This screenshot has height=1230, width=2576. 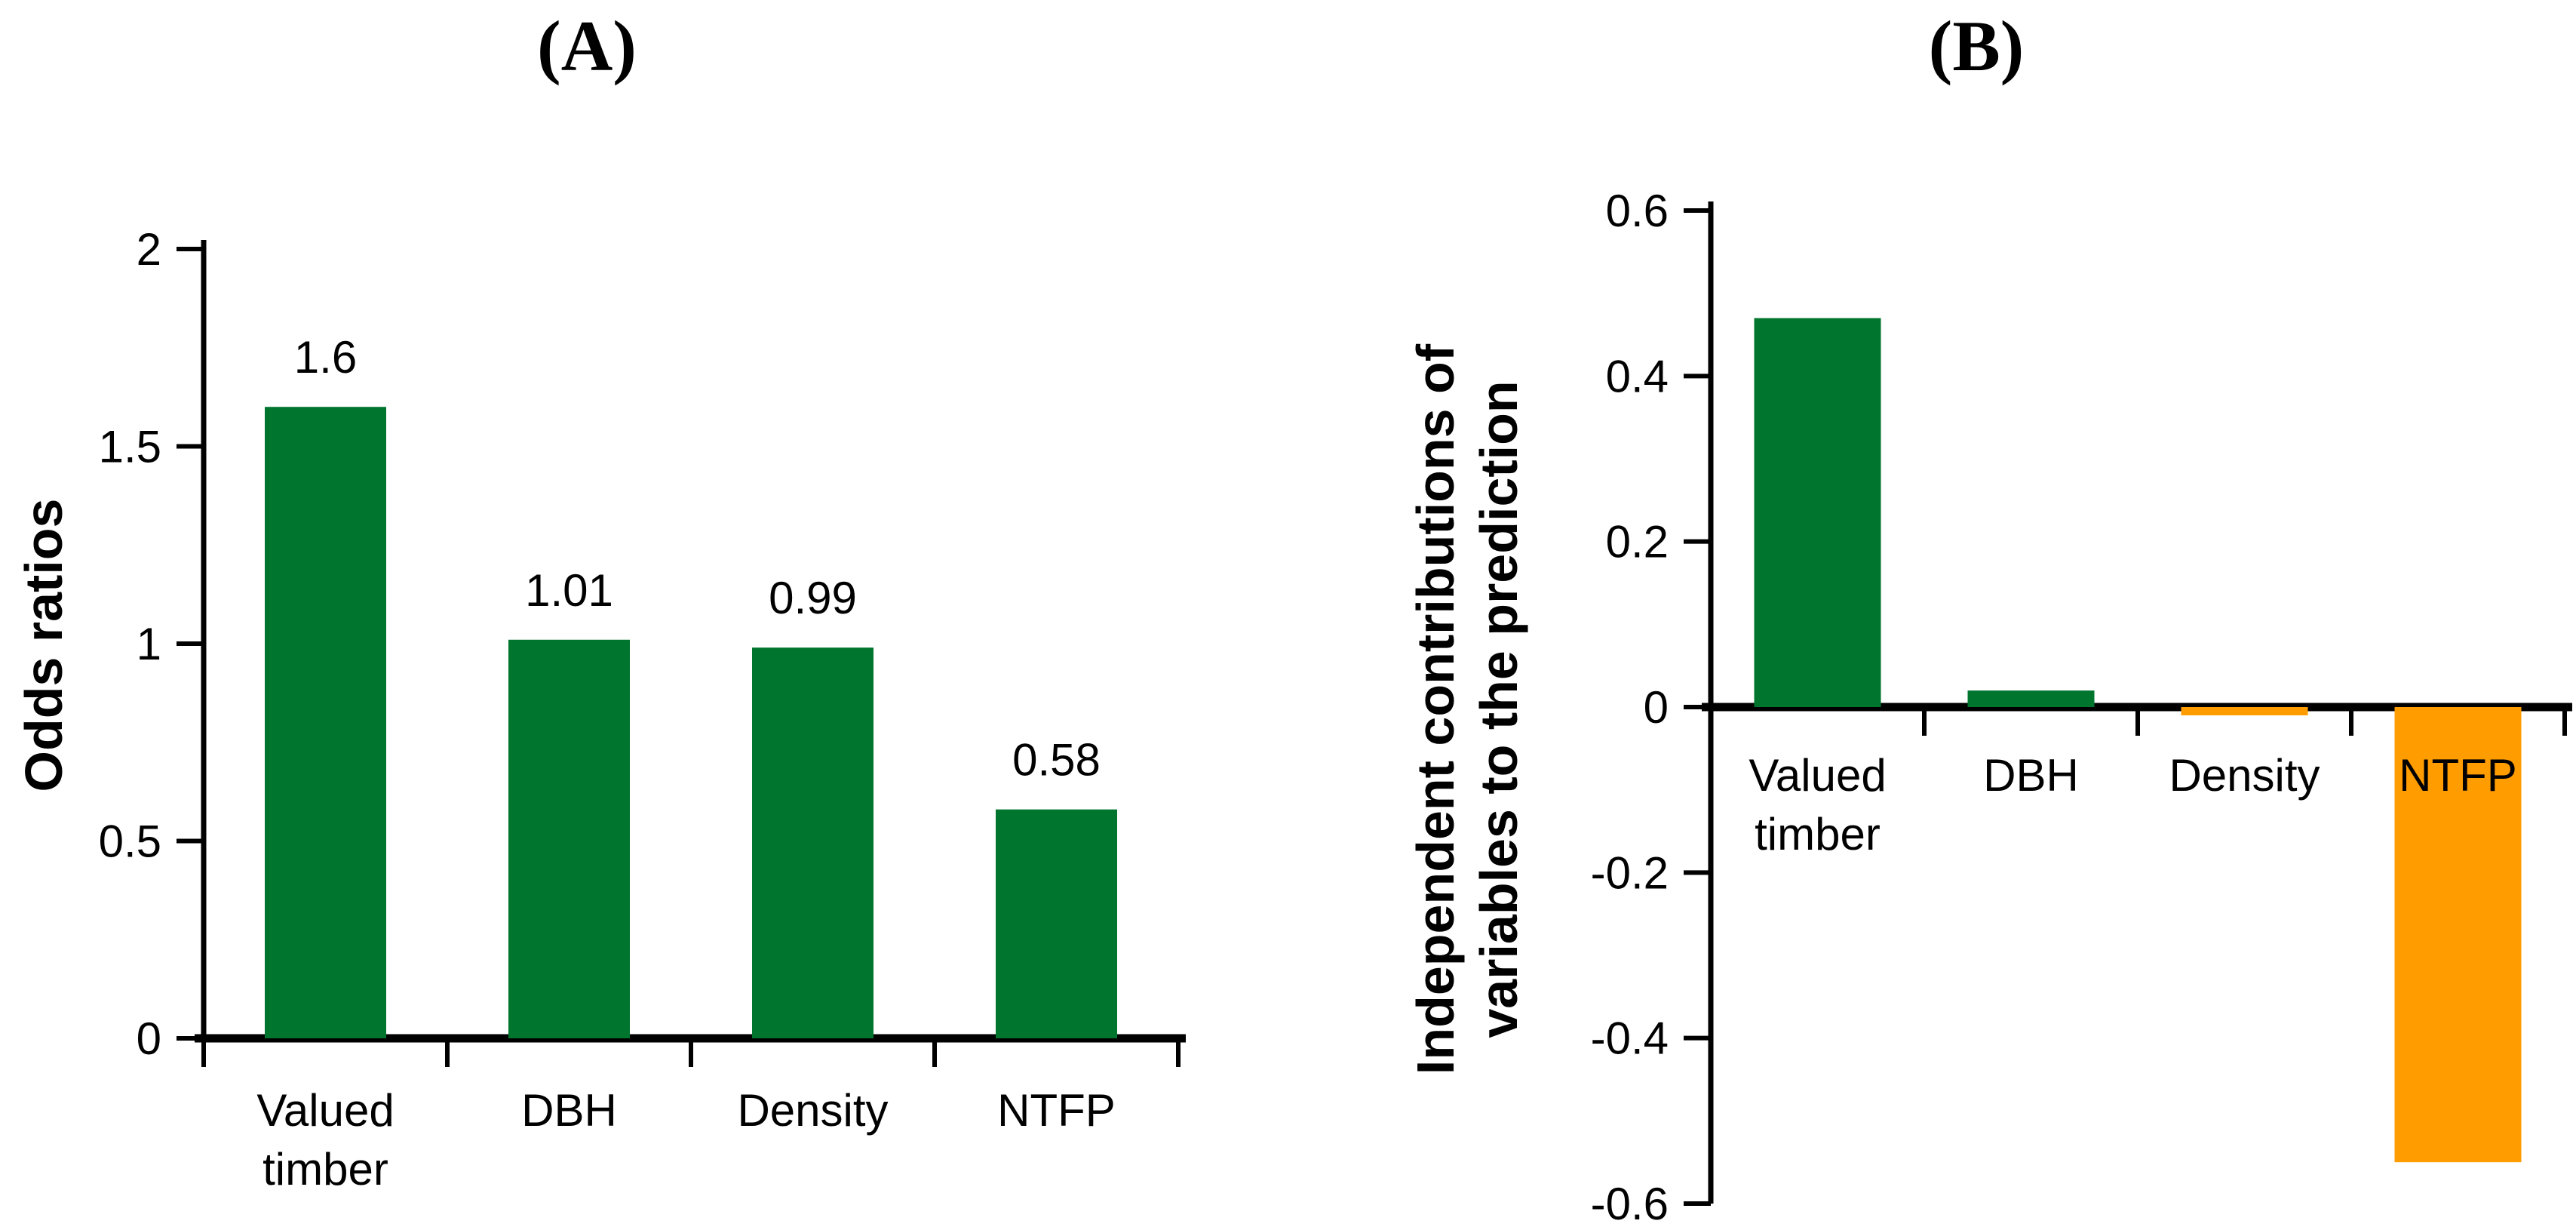 I want to click on y-tick-label: -0.2, so click(x=1630, y=872).